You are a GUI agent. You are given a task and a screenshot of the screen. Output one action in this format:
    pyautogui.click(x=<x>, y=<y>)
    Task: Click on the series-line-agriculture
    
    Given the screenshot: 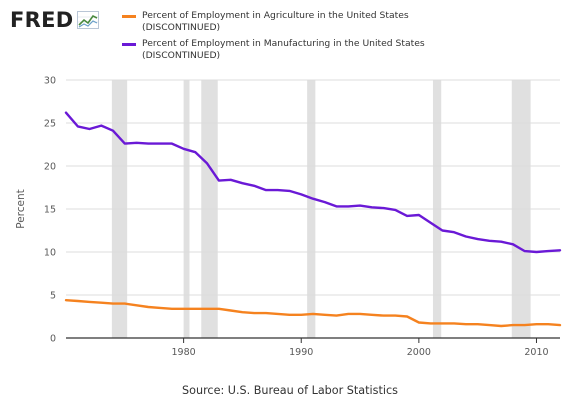 What is the action you would take?
    pyautogui.click(x=313, y=313)
    